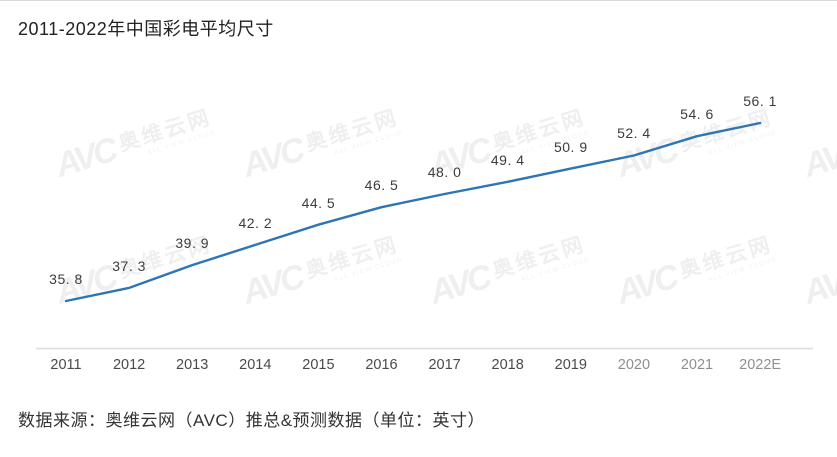 The width and height of the screenshot is (837, 457). I want to click on x-axis-label: 2012, so click(129, 365).